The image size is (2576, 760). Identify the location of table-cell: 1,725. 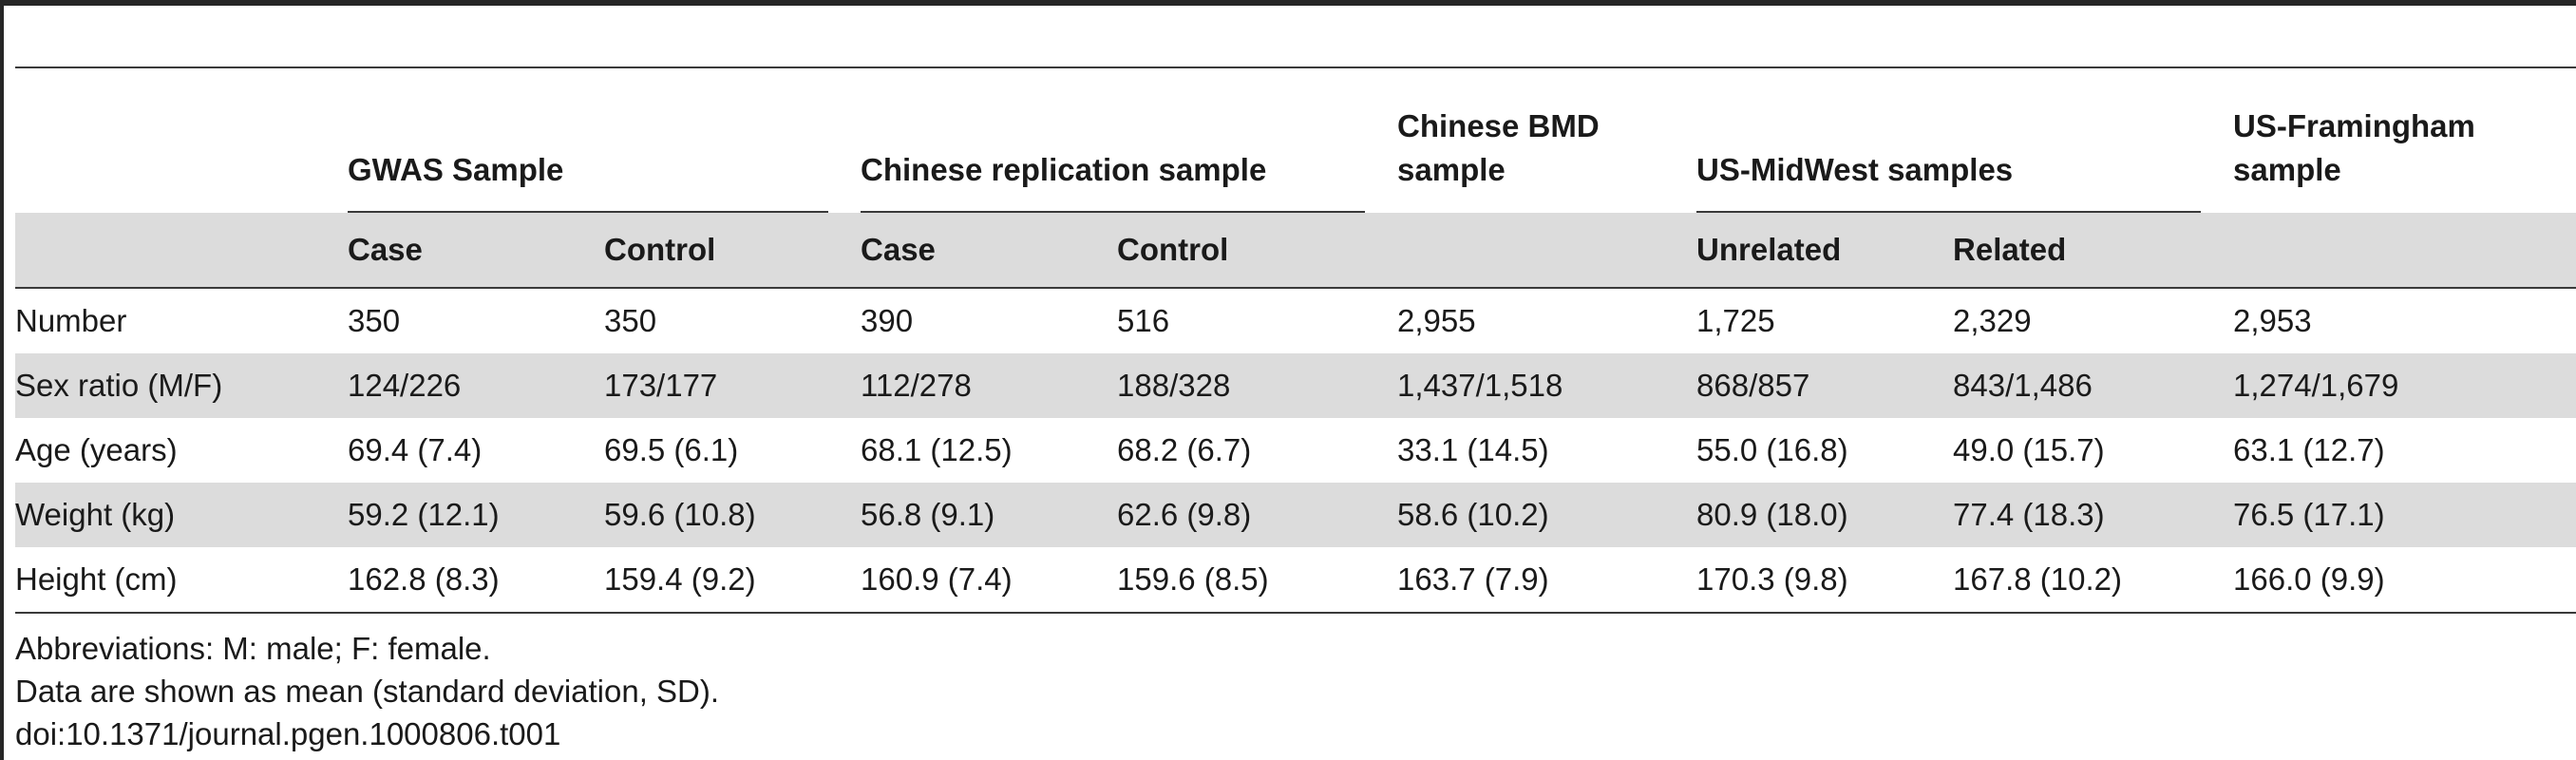
(1735, 320).